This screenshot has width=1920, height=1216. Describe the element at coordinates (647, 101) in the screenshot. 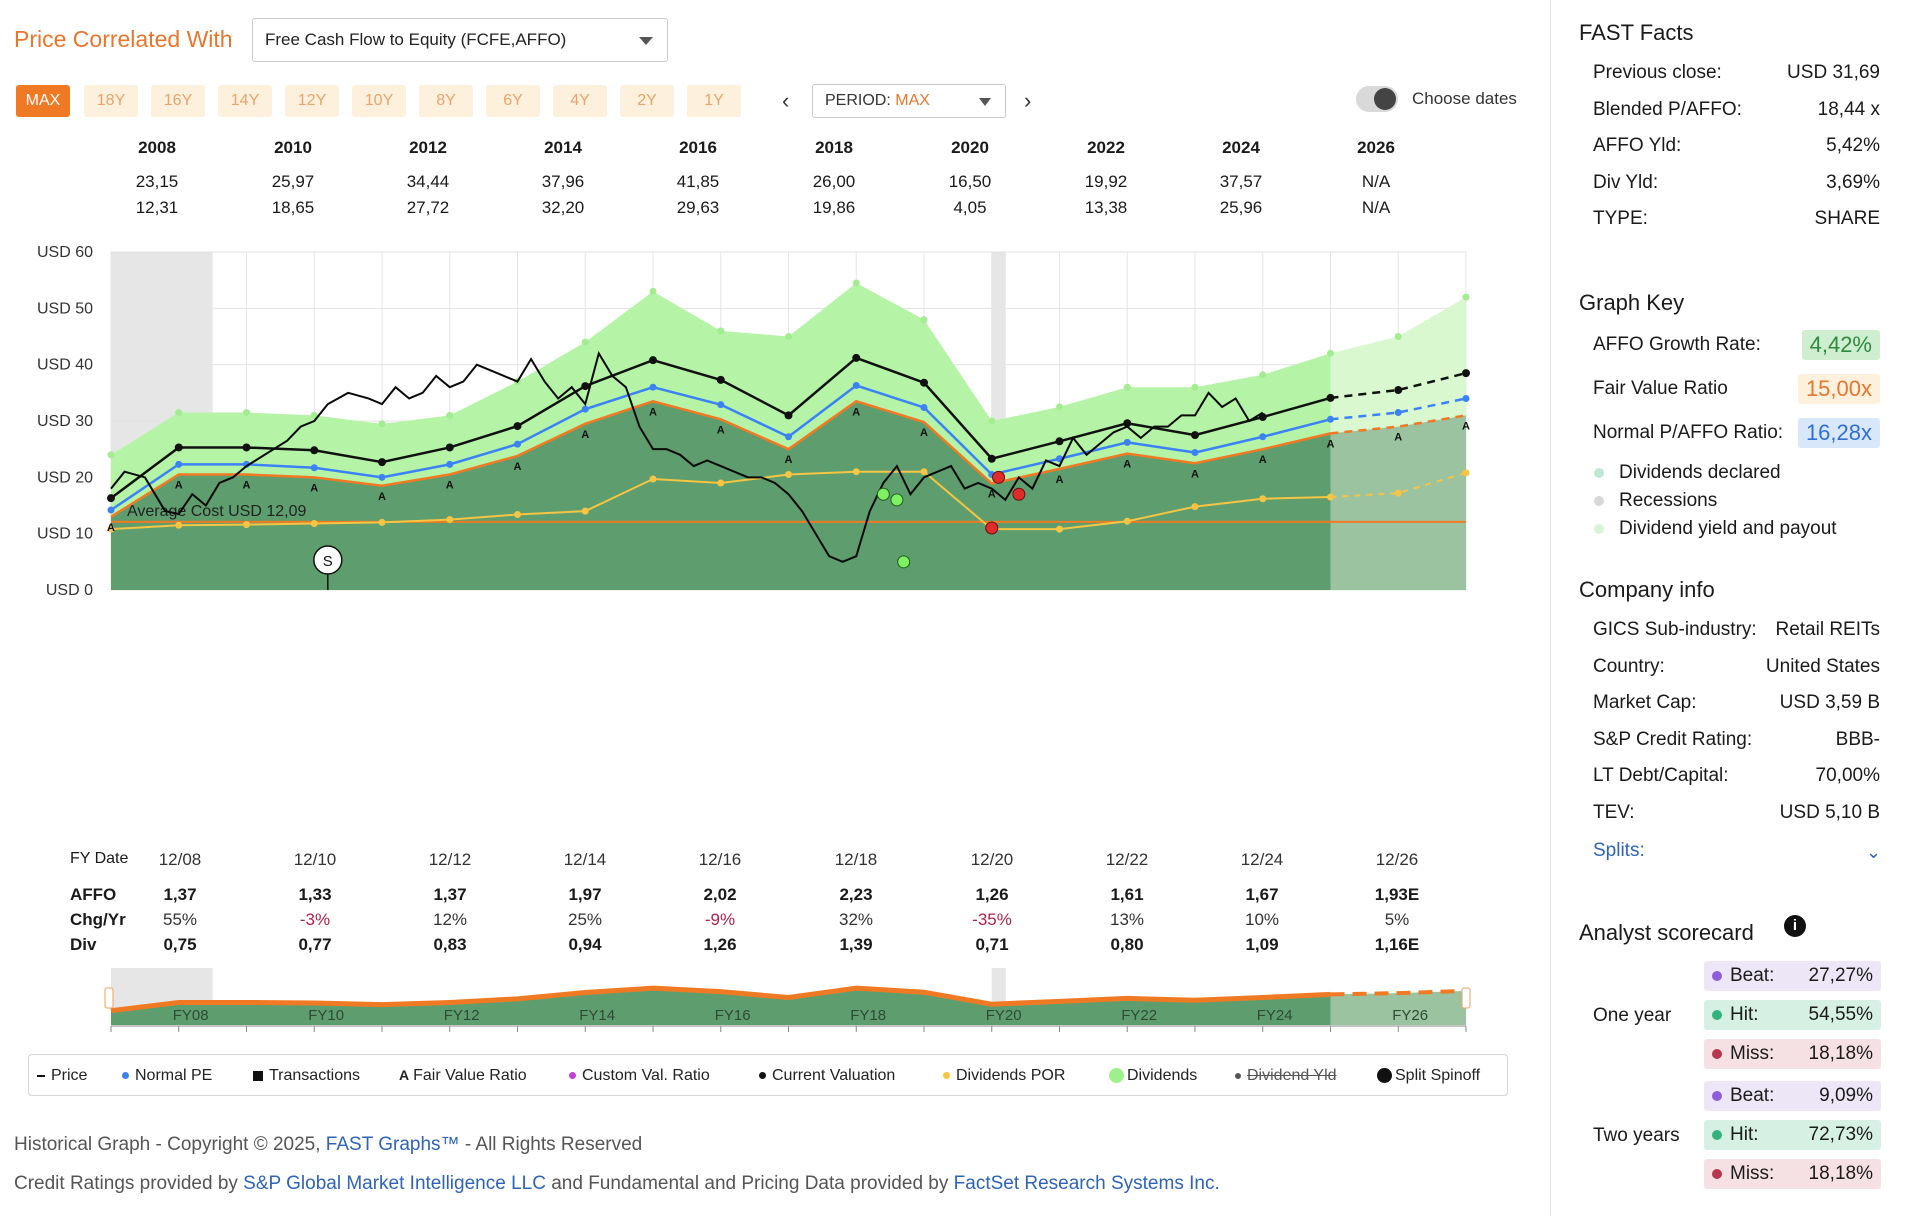

I see `period-button-2y: 2Y` at that location.